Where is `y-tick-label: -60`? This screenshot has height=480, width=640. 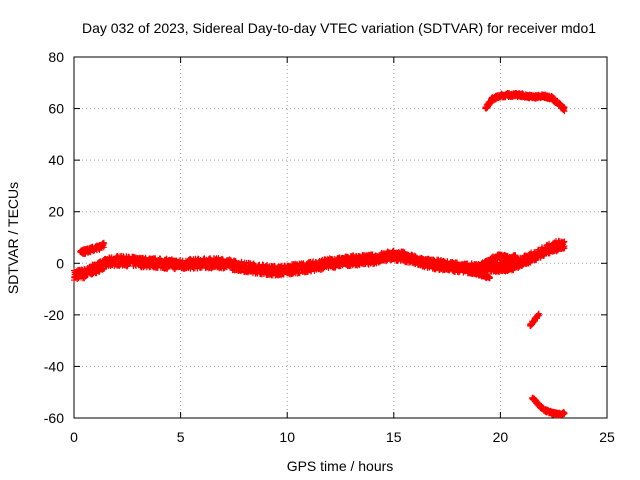
y-tick-label: -60 is located at coordinates (54, 418).